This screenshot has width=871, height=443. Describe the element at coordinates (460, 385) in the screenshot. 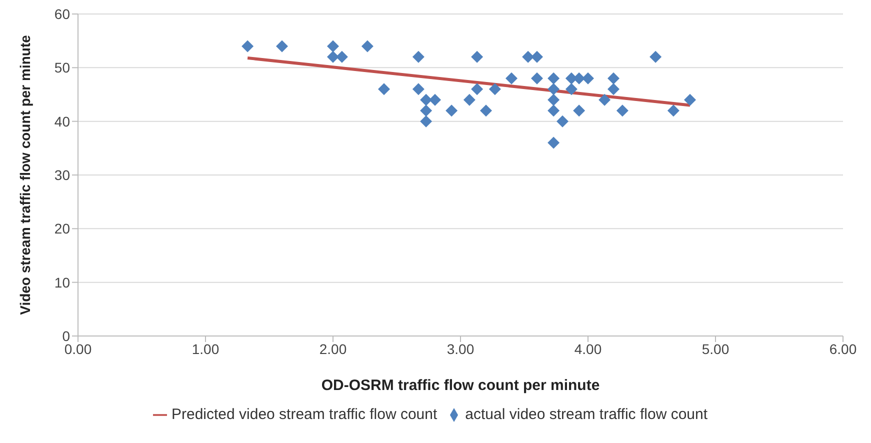

I see `x-axis-title: OD-OSRM traffic flow count per minute` at that location.